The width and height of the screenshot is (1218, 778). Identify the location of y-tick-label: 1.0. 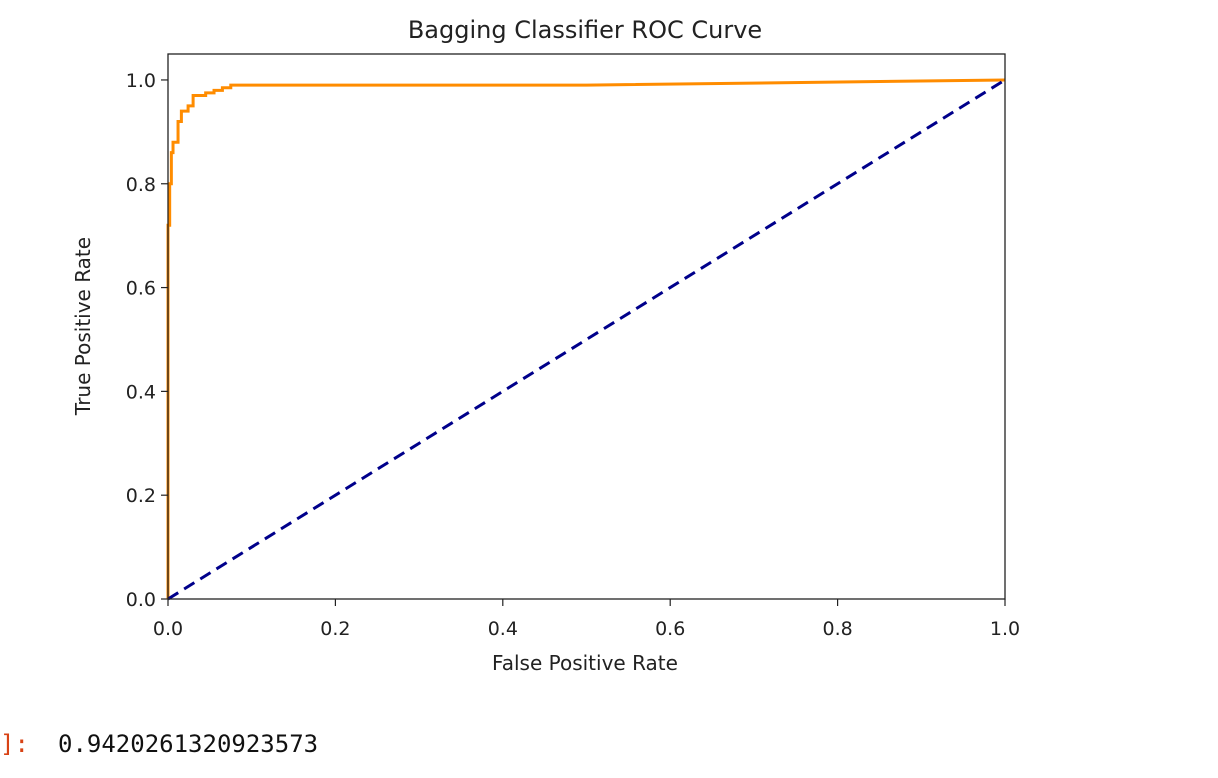
(141, 81).